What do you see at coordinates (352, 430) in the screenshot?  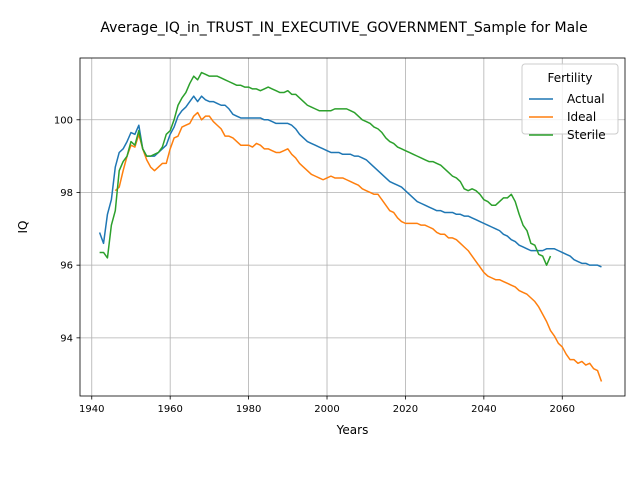 I see `x-axis-label: Years` at bounding box center [352, 430].